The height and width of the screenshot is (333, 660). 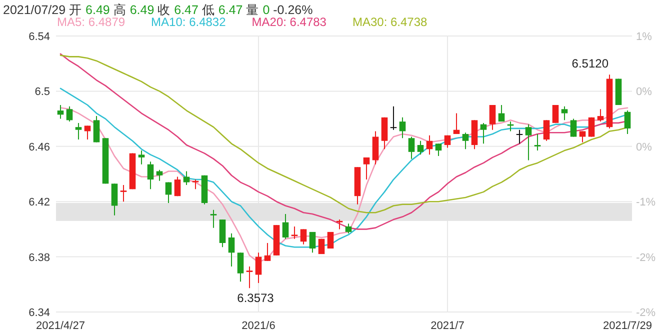 What do you see at coordinates (644, 37) in the screenshot?
I see `y2-tick-label: 1%` at bounding box center [644, 37].